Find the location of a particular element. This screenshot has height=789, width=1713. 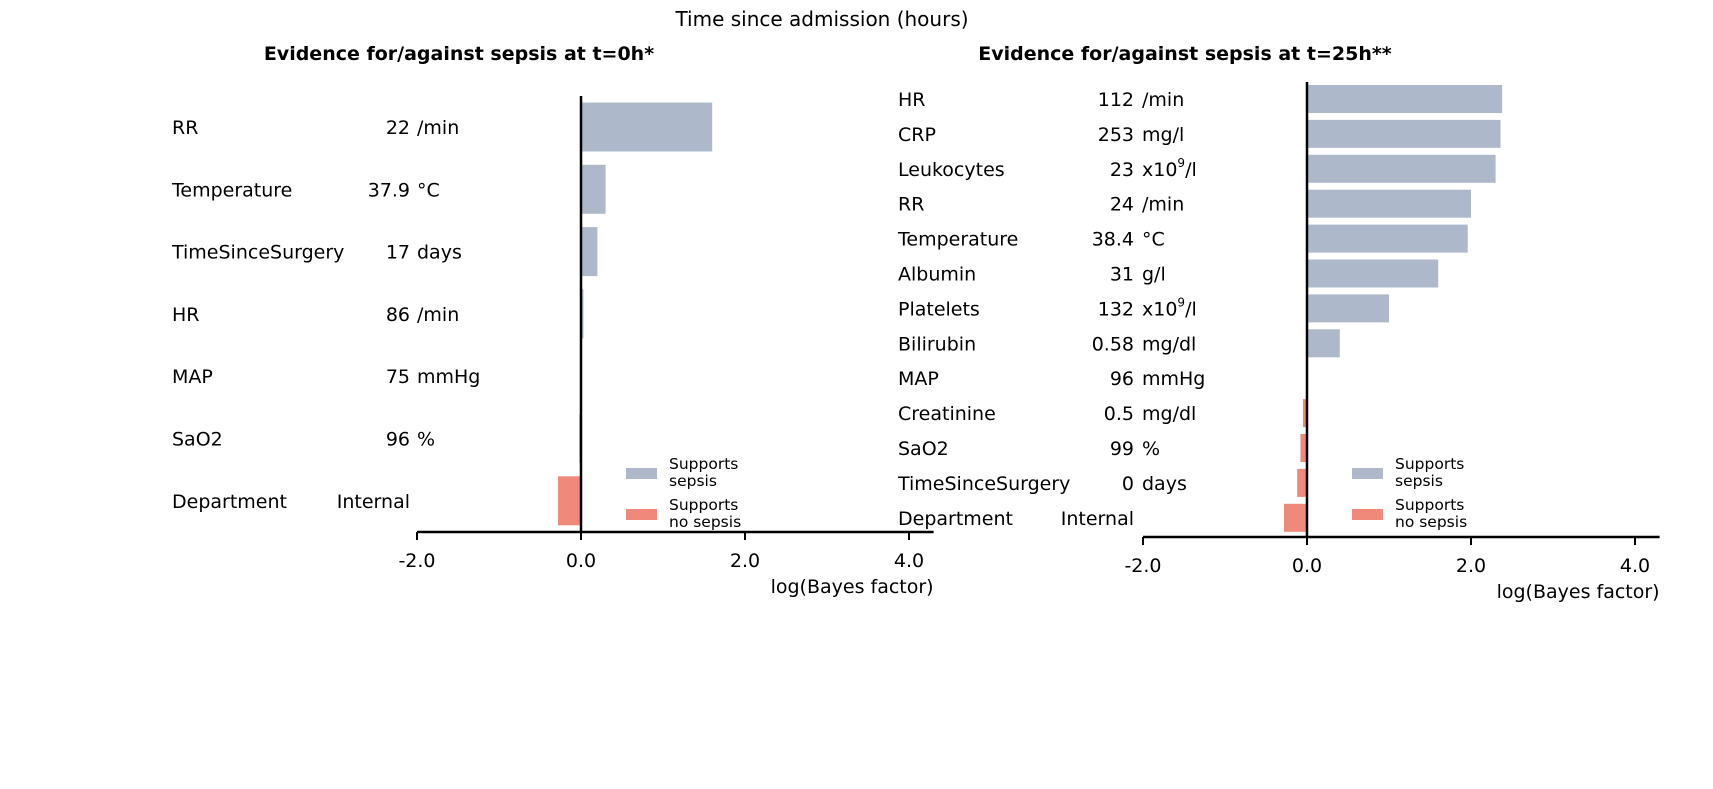

figure-suptitle: Time since admission (hours) is located at coordinates (821, 19).